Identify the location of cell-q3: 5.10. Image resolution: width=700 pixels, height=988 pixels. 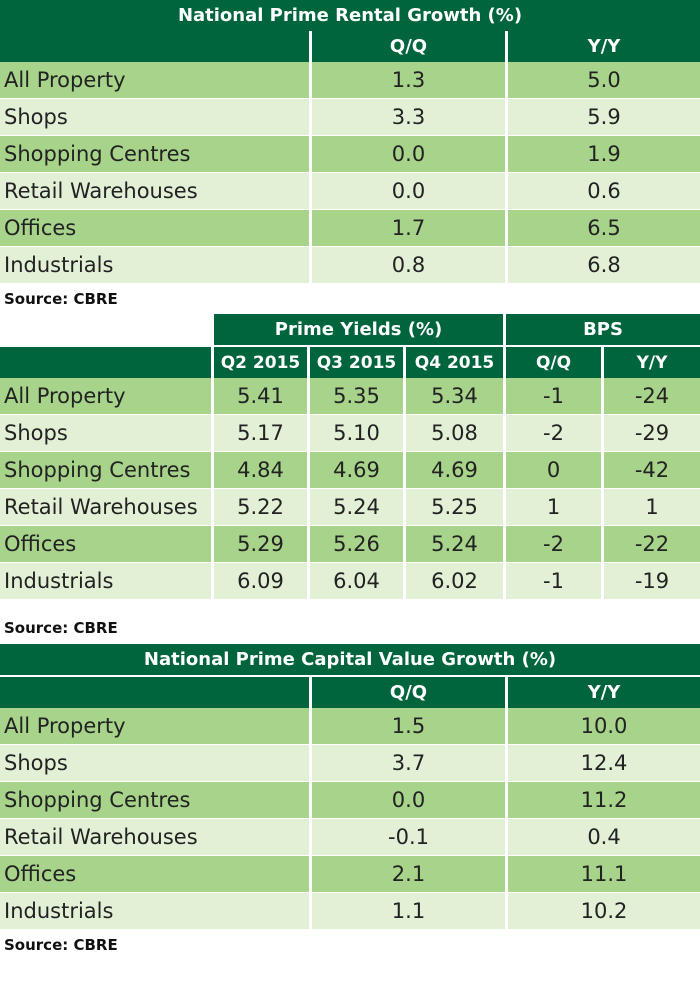
(358, 433).